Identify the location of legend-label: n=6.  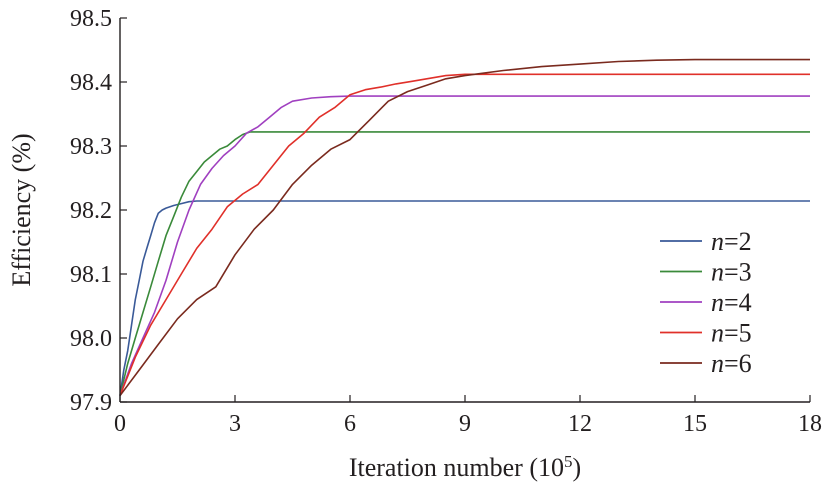
(731, 363).